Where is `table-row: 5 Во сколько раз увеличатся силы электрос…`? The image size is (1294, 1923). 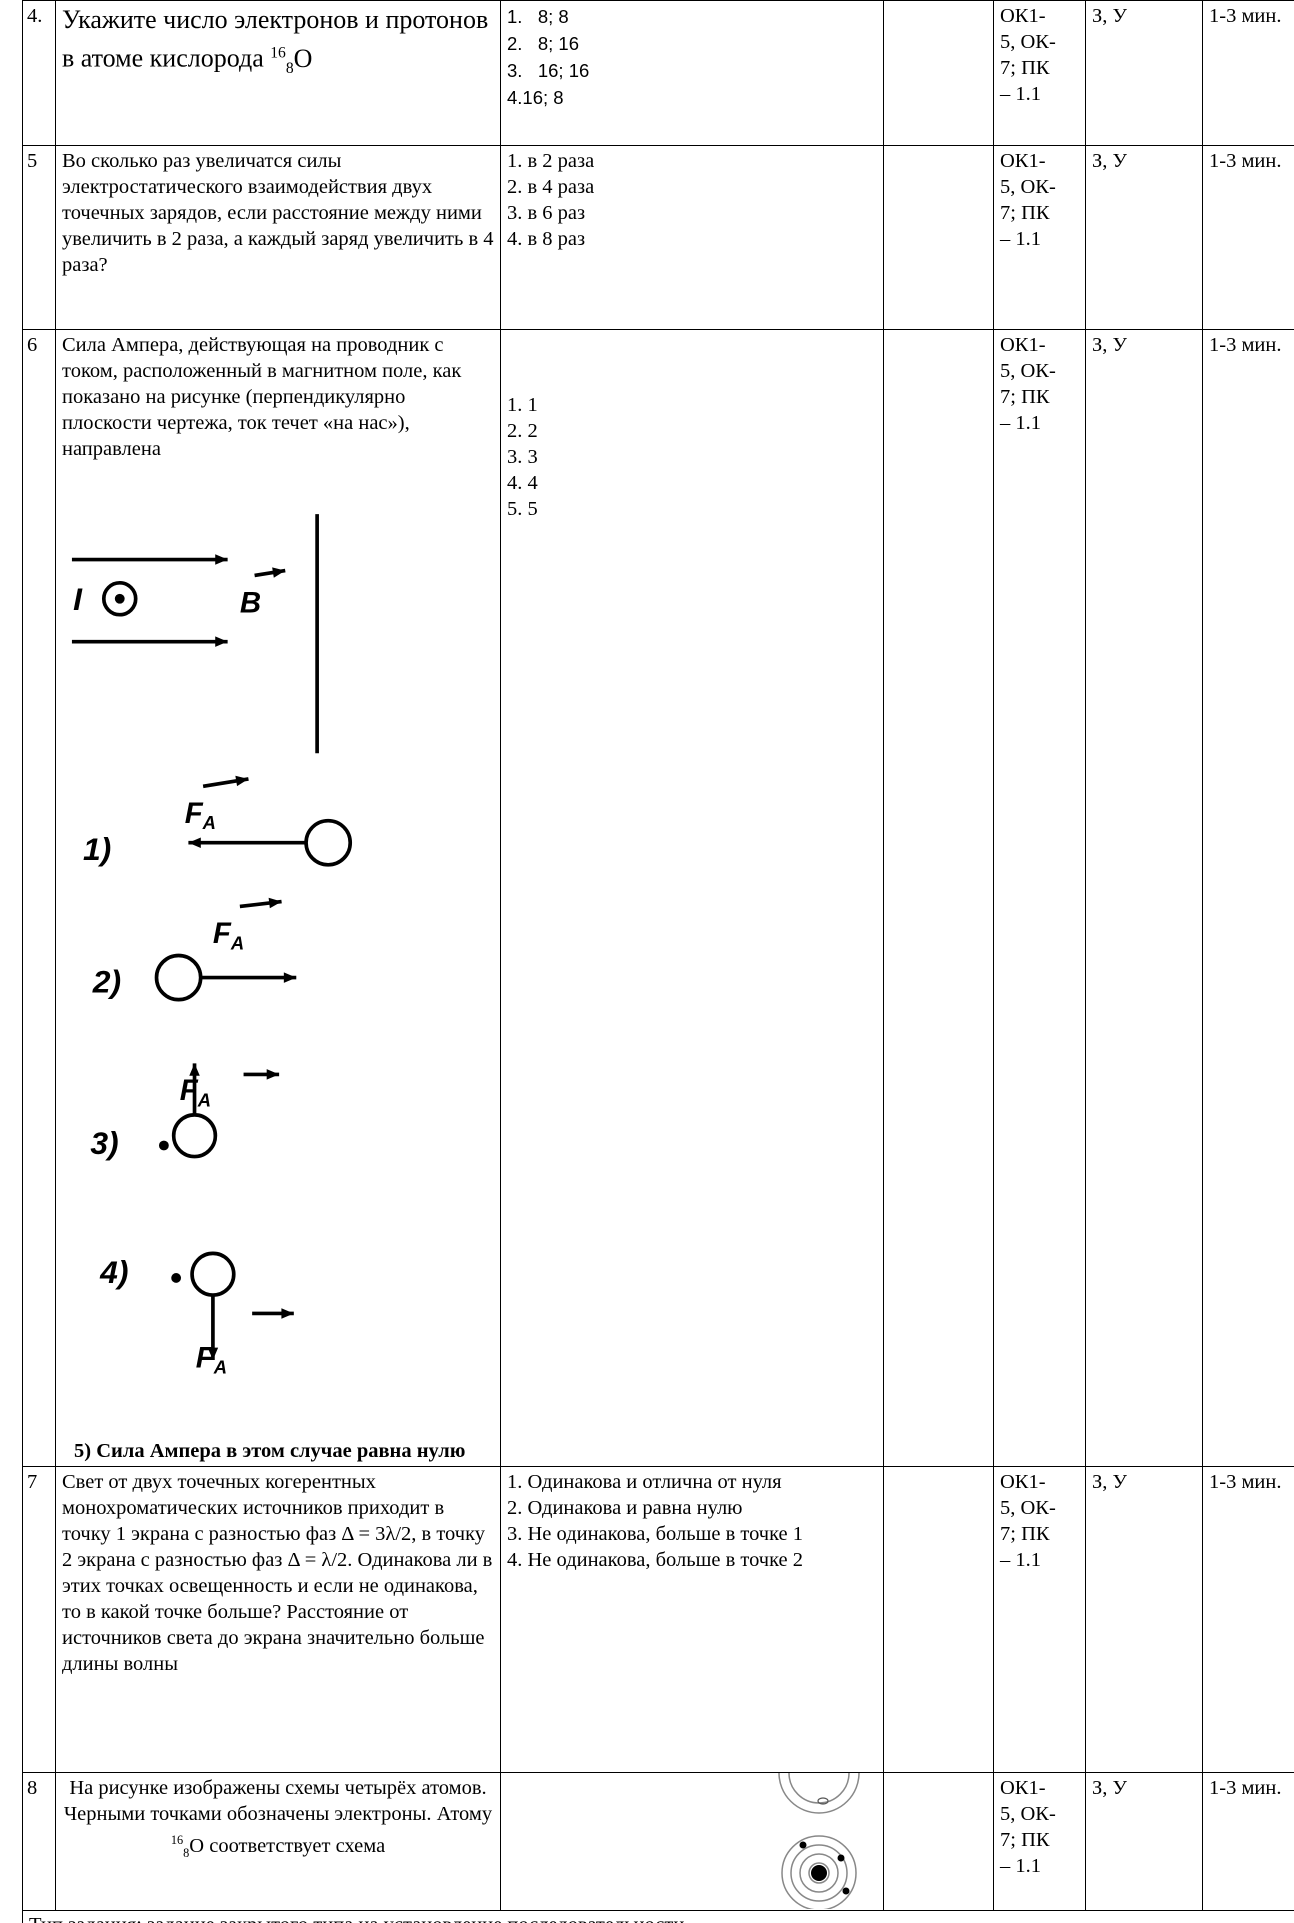
table-row: 5 Во сколько раз увеличатся силы электрос… is located at coordinates (658, 237).